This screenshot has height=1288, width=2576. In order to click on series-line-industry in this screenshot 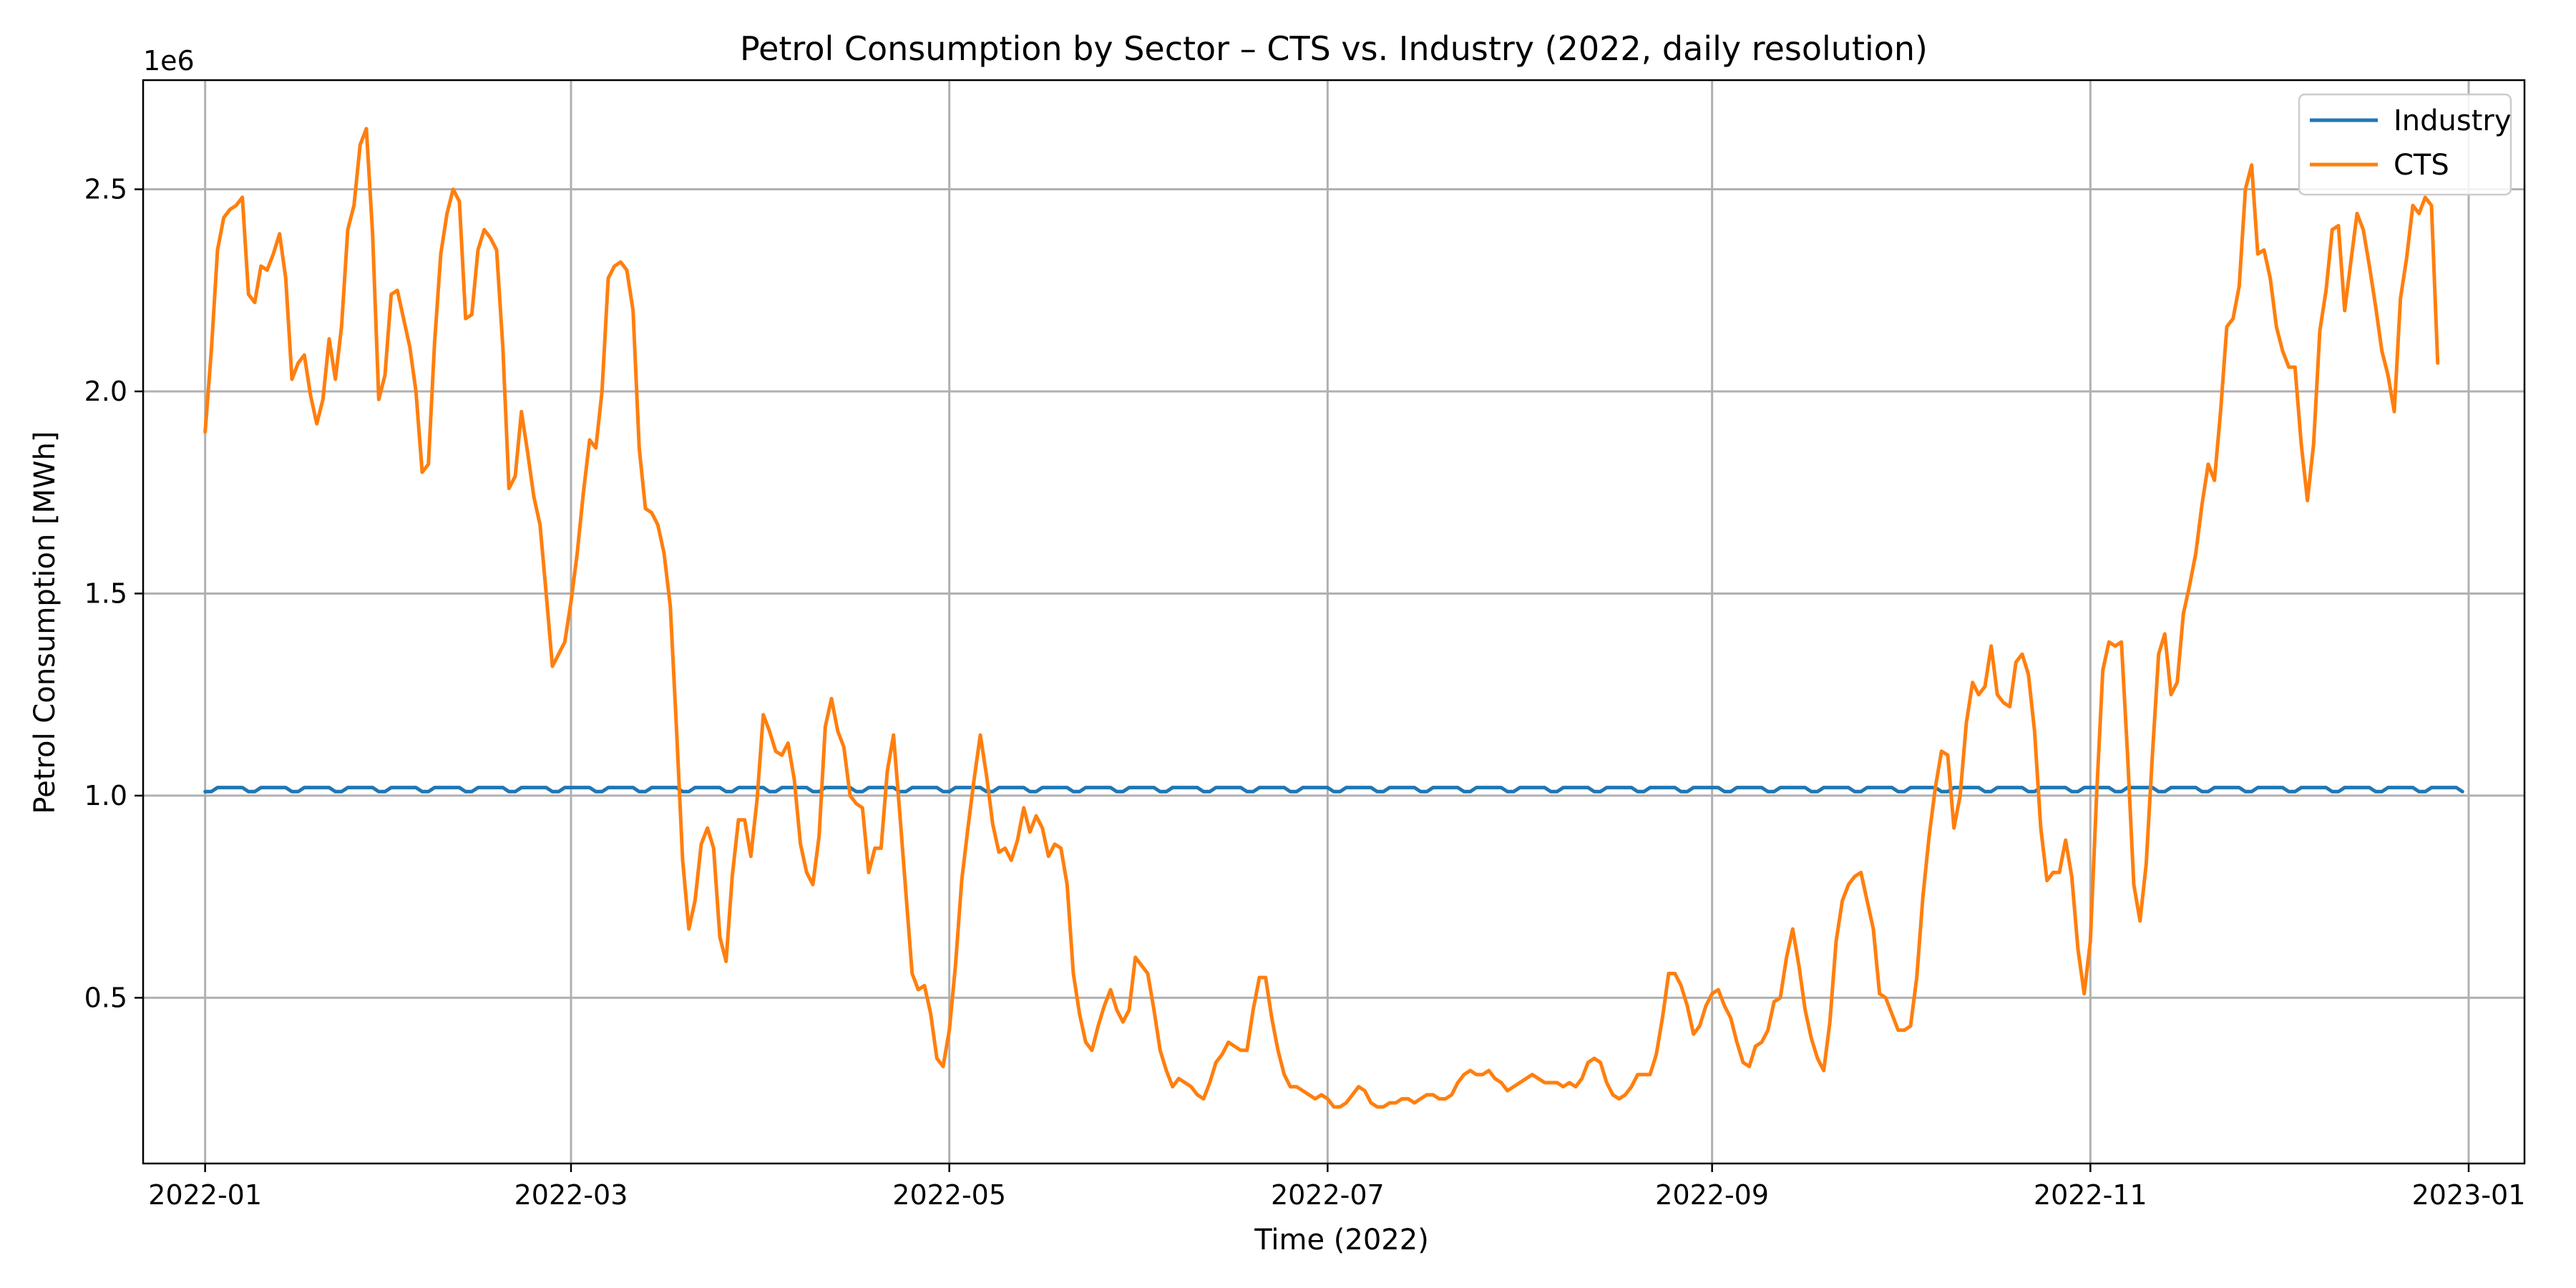, I will do `click(1333, 790)`.